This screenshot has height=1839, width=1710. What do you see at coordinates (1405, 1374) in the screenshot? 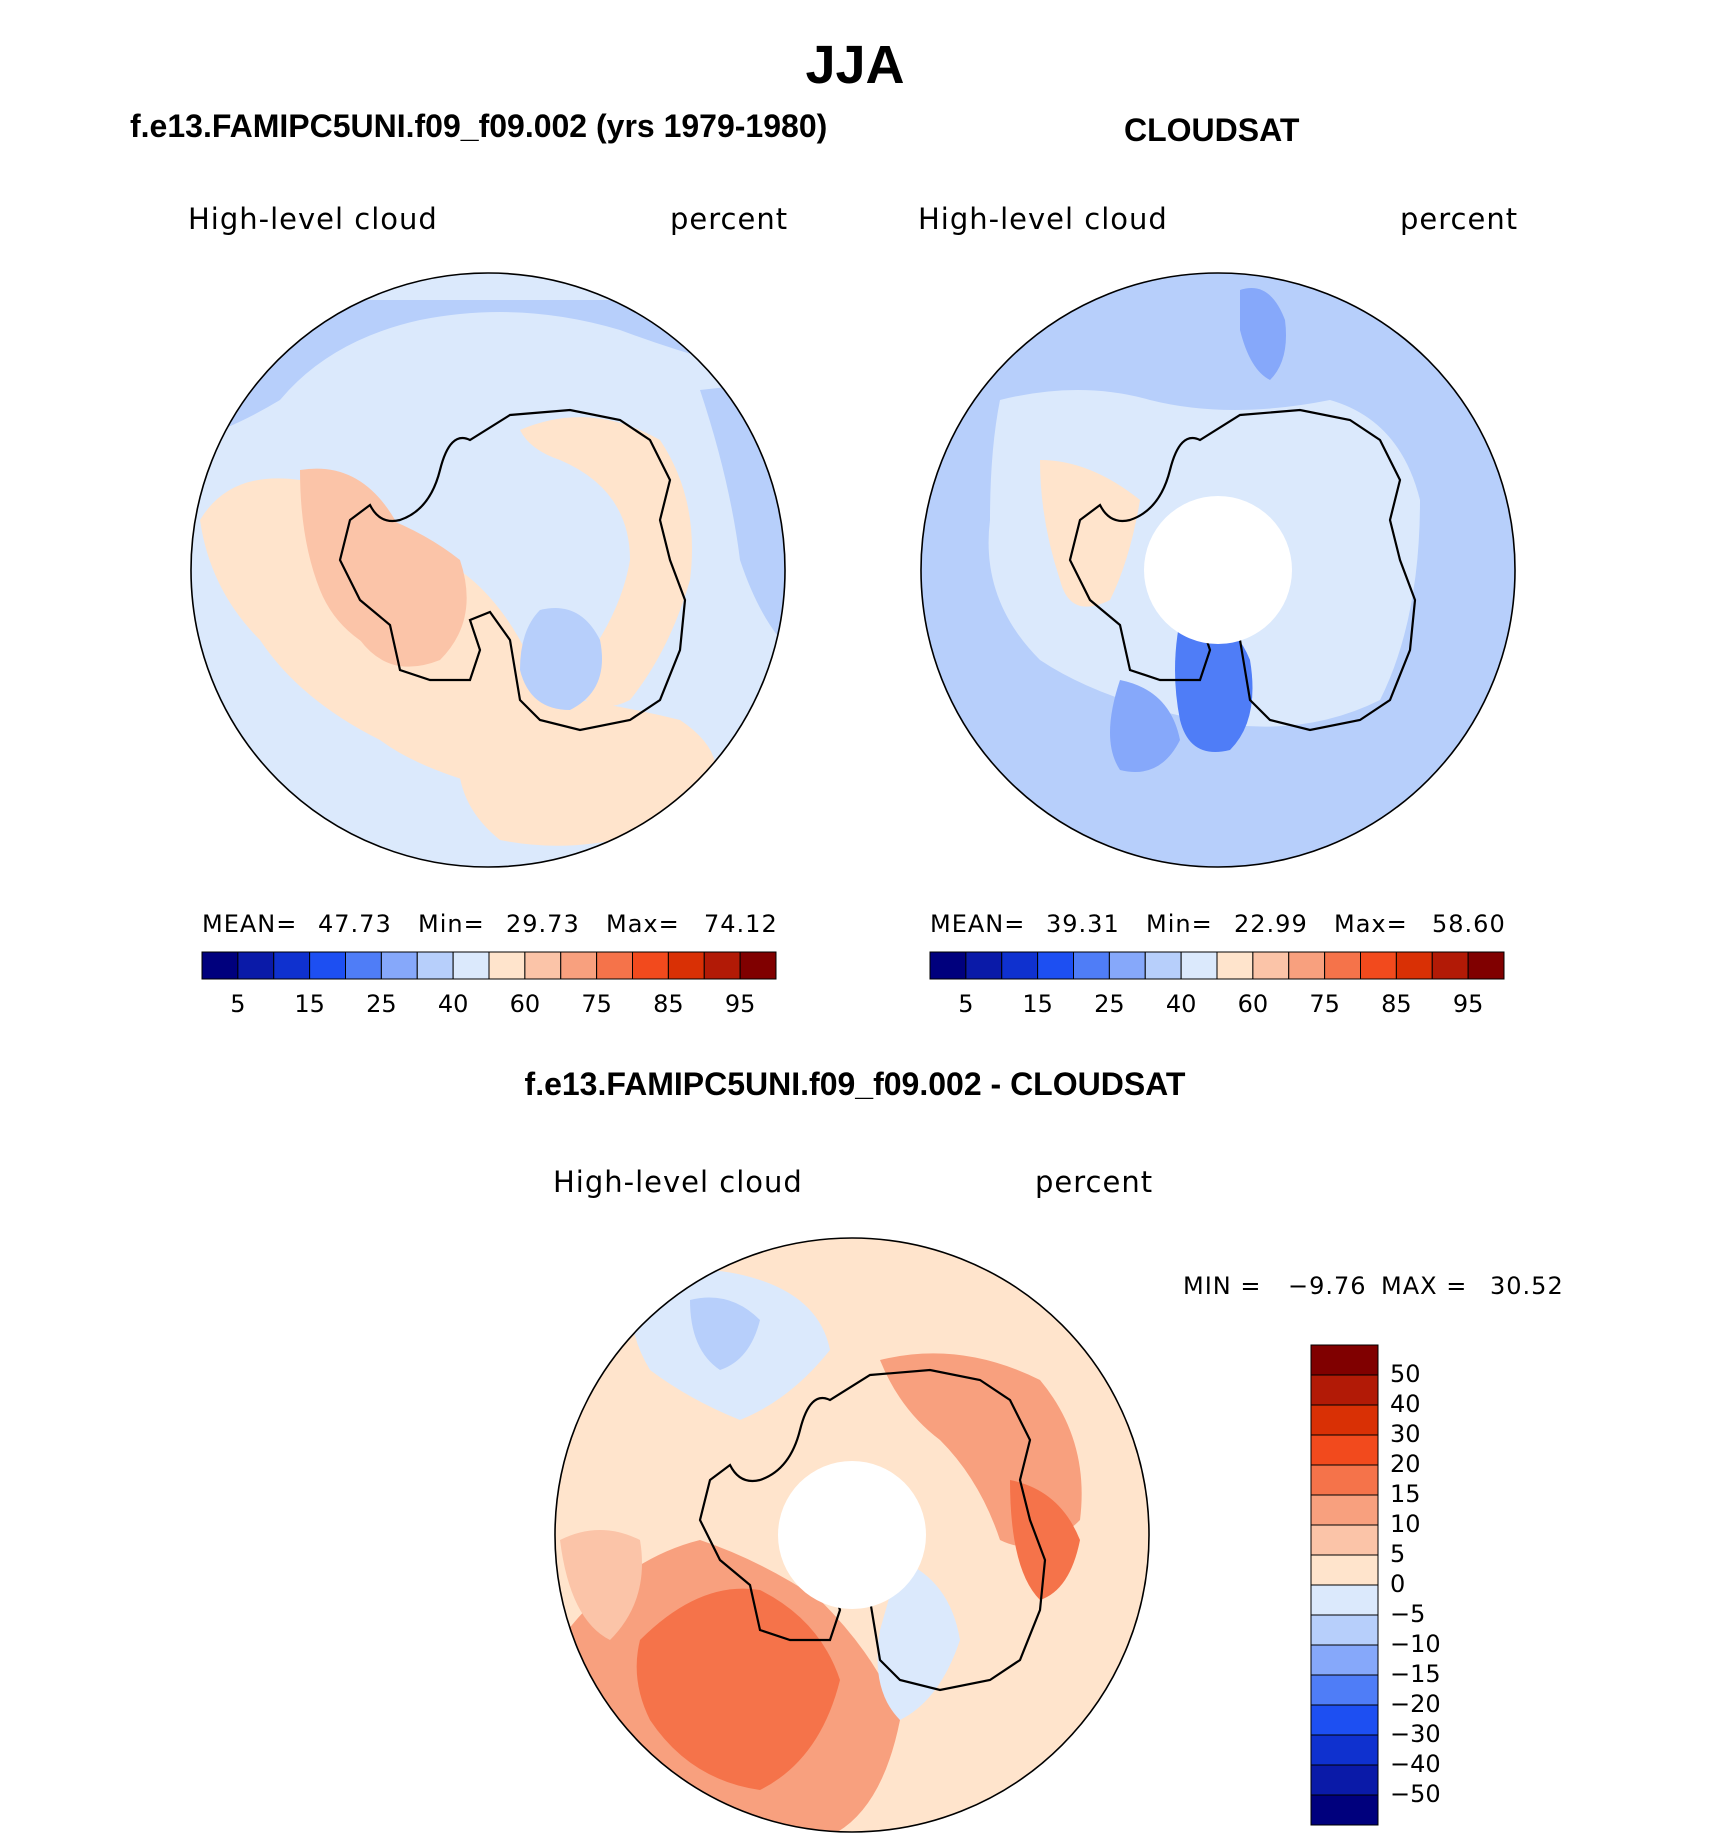
I see `colorbar-2-tick-label: 50` at bounding box center [1405, 1374].